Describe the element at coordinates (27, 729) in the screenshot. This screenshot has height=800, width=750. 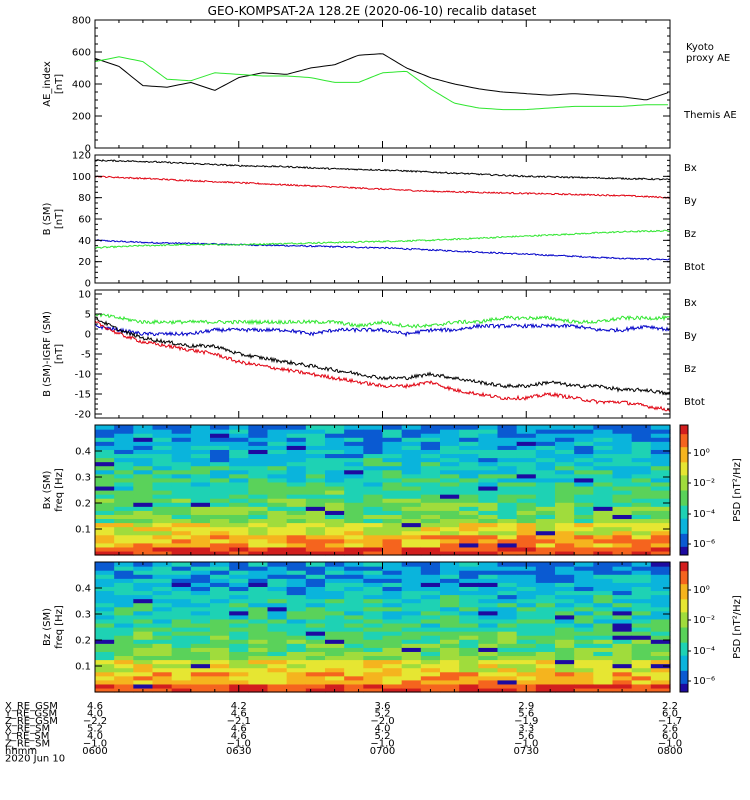
I see `ephemeris-row-label: X_RE_SM` at that location.